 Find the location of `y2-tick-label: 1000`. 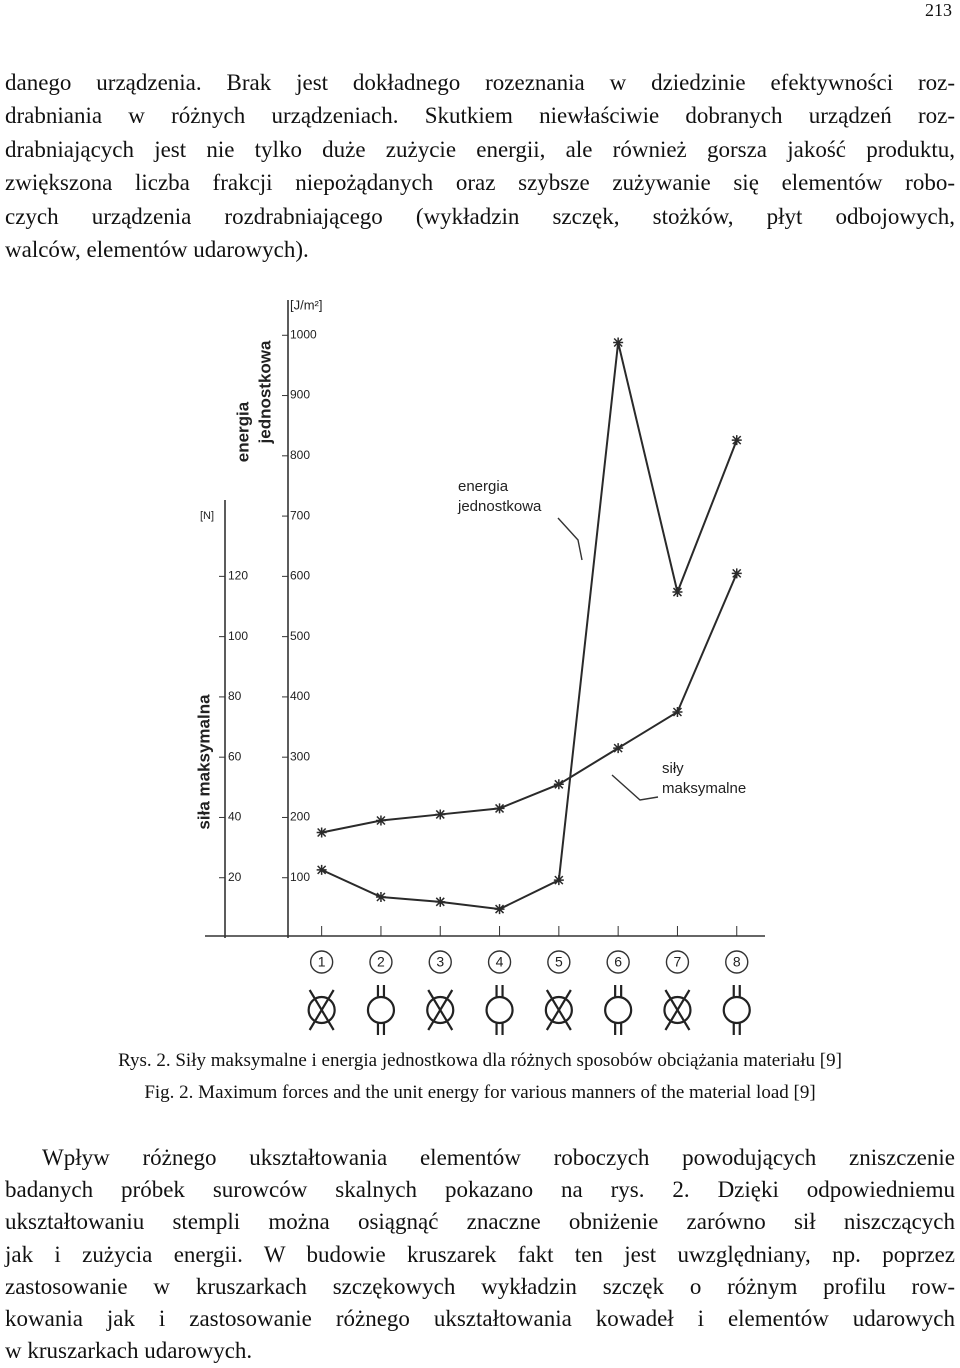

y2-tick-label: 1000 is located at coordinates (303, 334).